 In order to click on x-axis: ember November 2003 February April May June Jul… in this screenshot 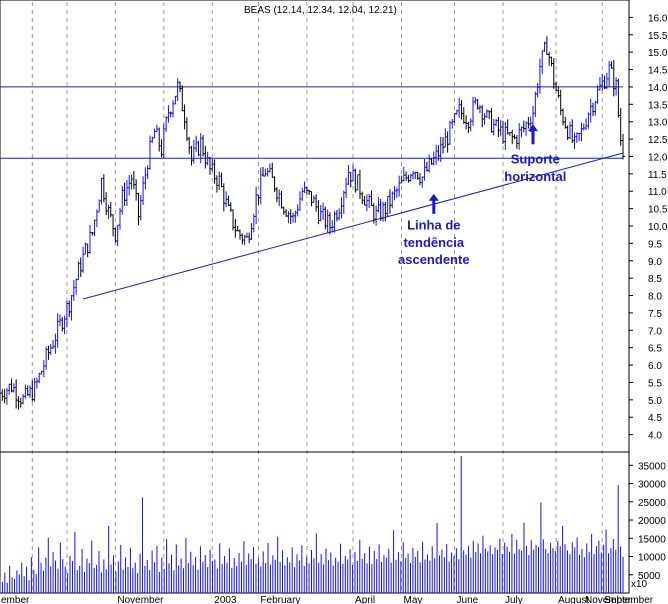, I will do `click(327, 599)`.